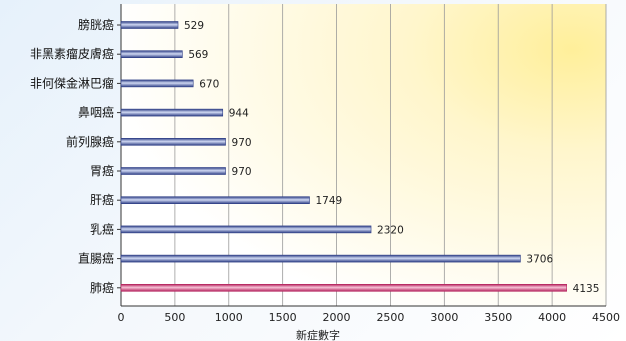  I want to click on value-label: 944, so click(239, 114).